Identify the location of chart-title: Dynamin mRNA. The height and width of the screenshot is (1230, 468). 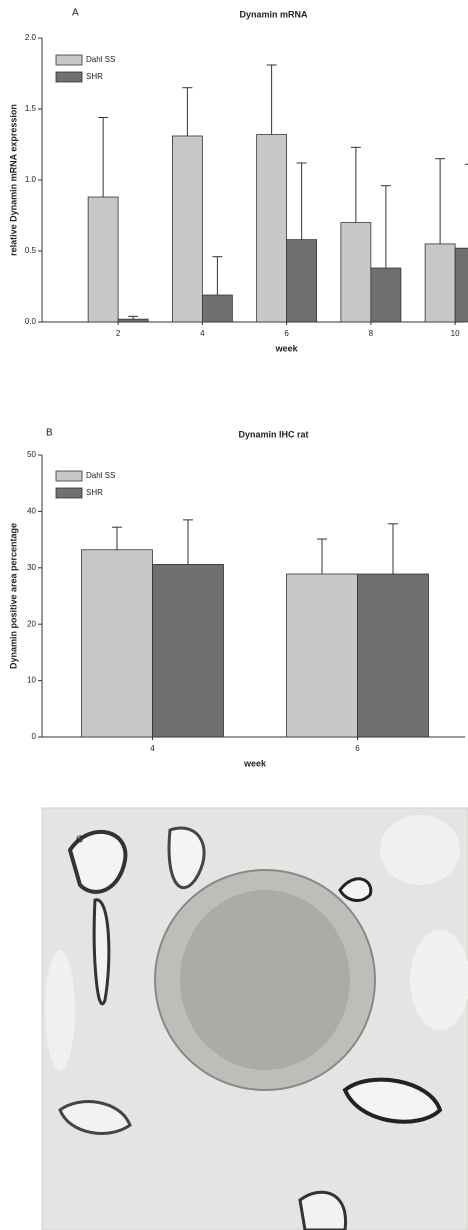
(273, 14).